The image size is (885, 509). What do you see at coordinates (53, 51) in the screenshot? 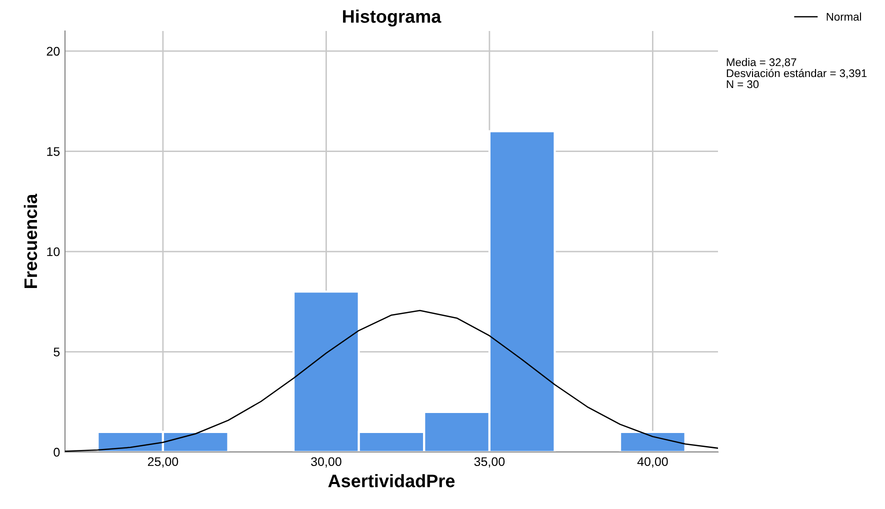
I see `y-tick-label: 20` at bounding box center [53, 51].